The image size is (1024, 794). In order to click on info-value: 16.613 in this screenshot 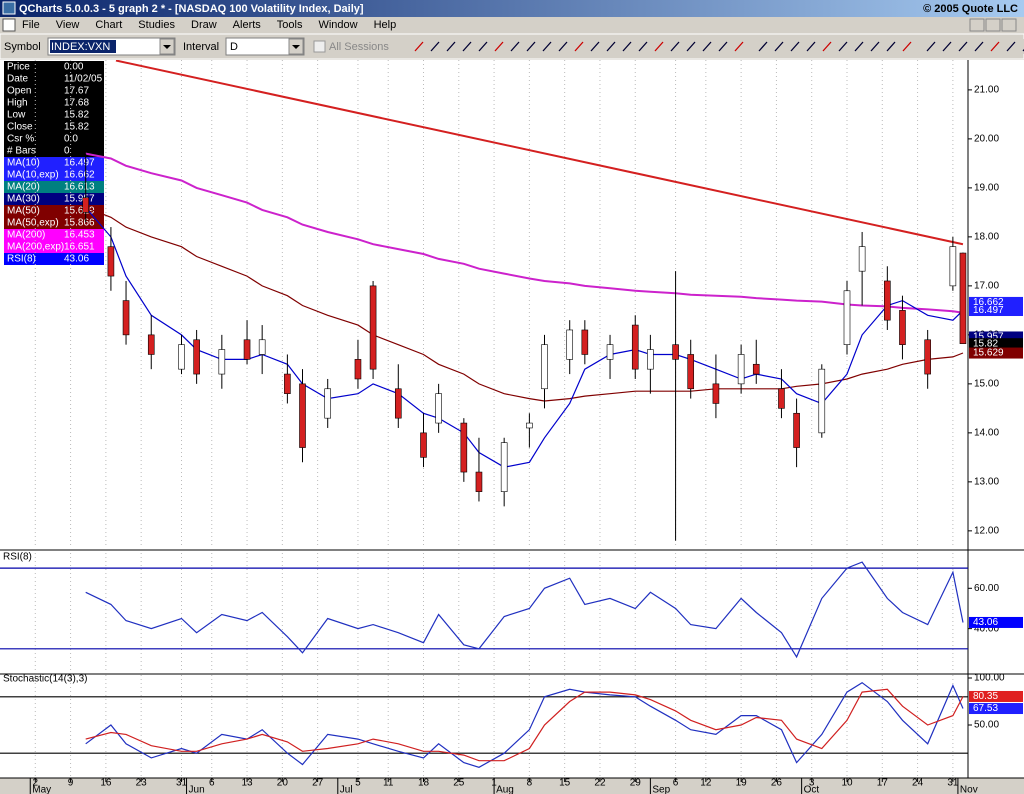, I will do `click(79, 187)`.